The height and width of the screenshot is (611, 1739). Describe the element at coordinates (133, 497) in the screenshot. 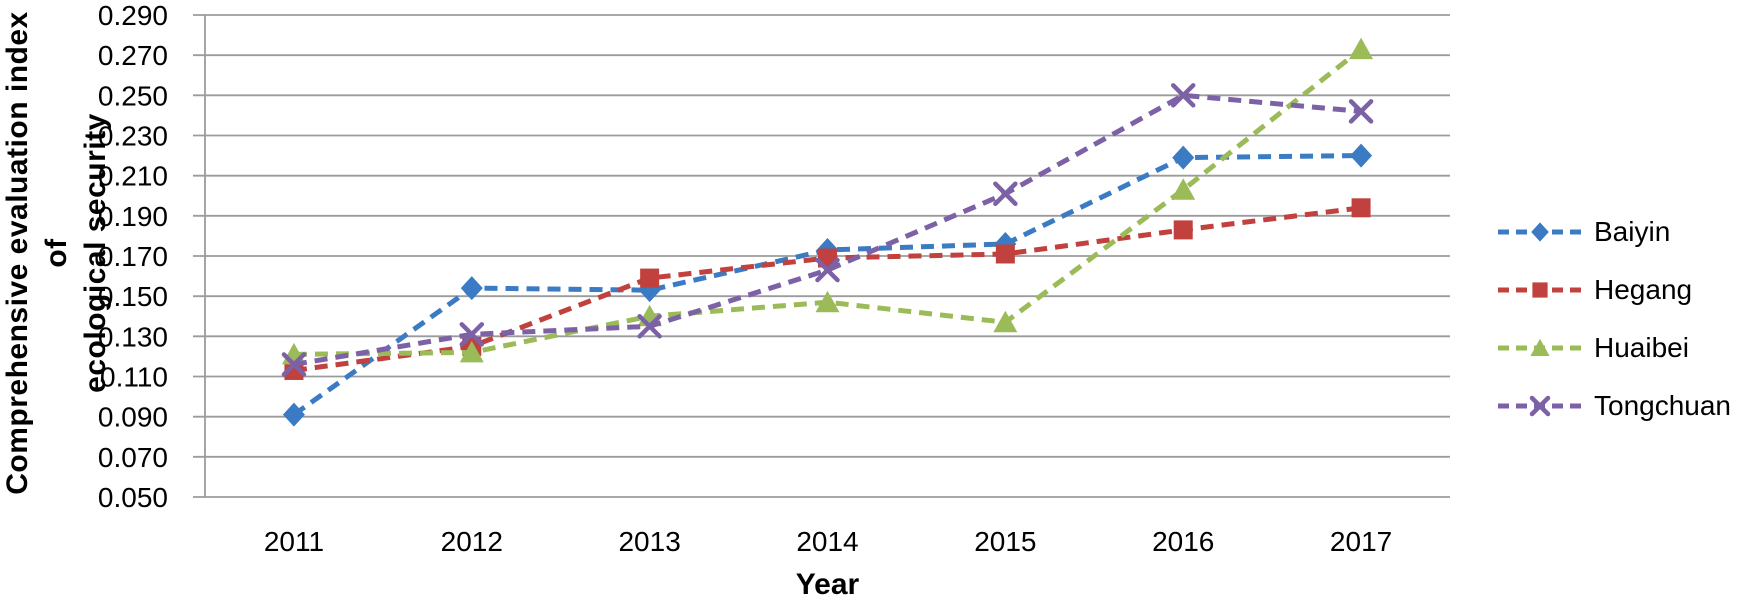

I see `y-tick-label: 0.050` at that location.